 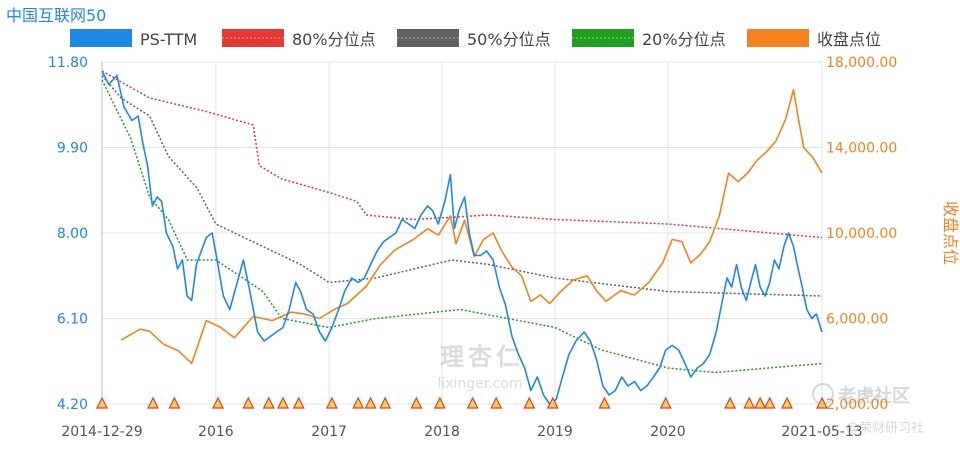 I want to click on legend-item-p80: 80%分位点, so click(x=299, y=39).